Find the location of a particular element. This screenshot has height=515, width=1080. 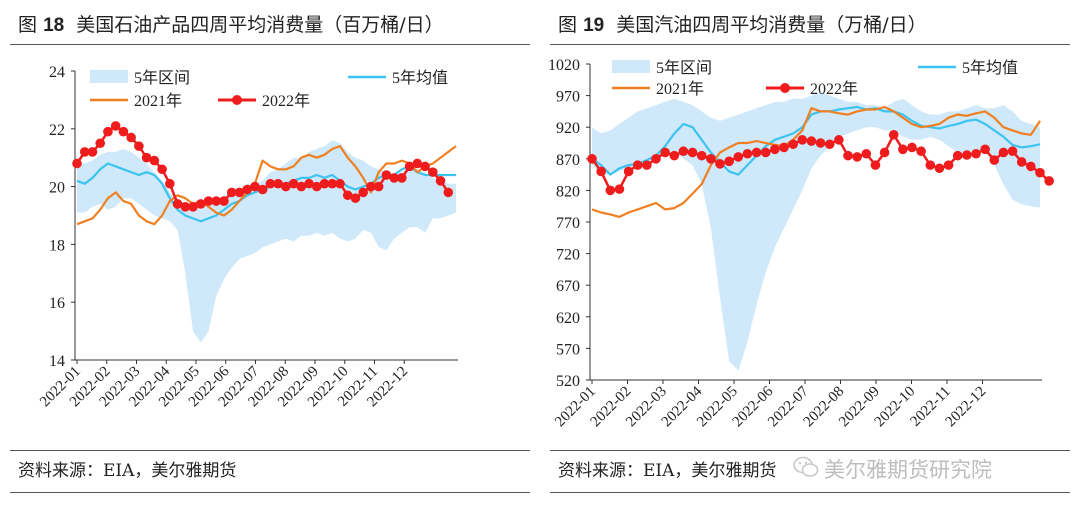

y-tick-label: 16 is located at coordinates (57, 303).